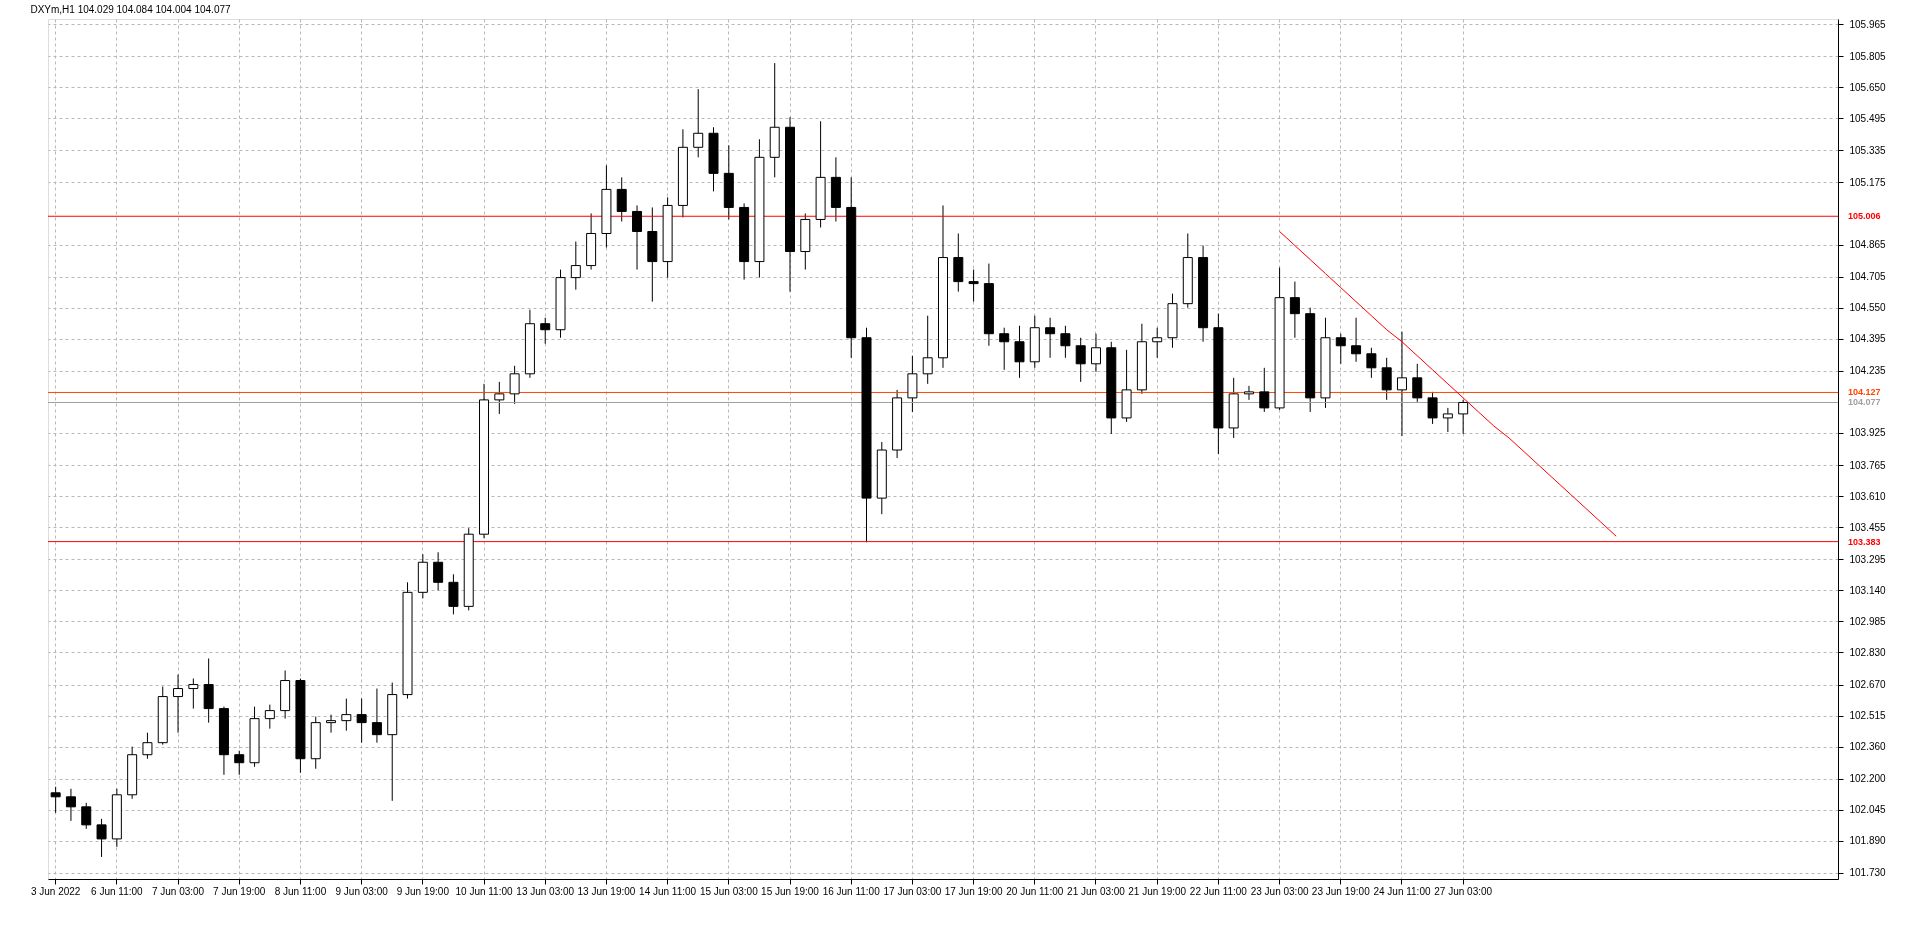 The height and width of the screenshot is (927, 1920). I want to click on ref-line-label: 103.383, so click(1864, 541).